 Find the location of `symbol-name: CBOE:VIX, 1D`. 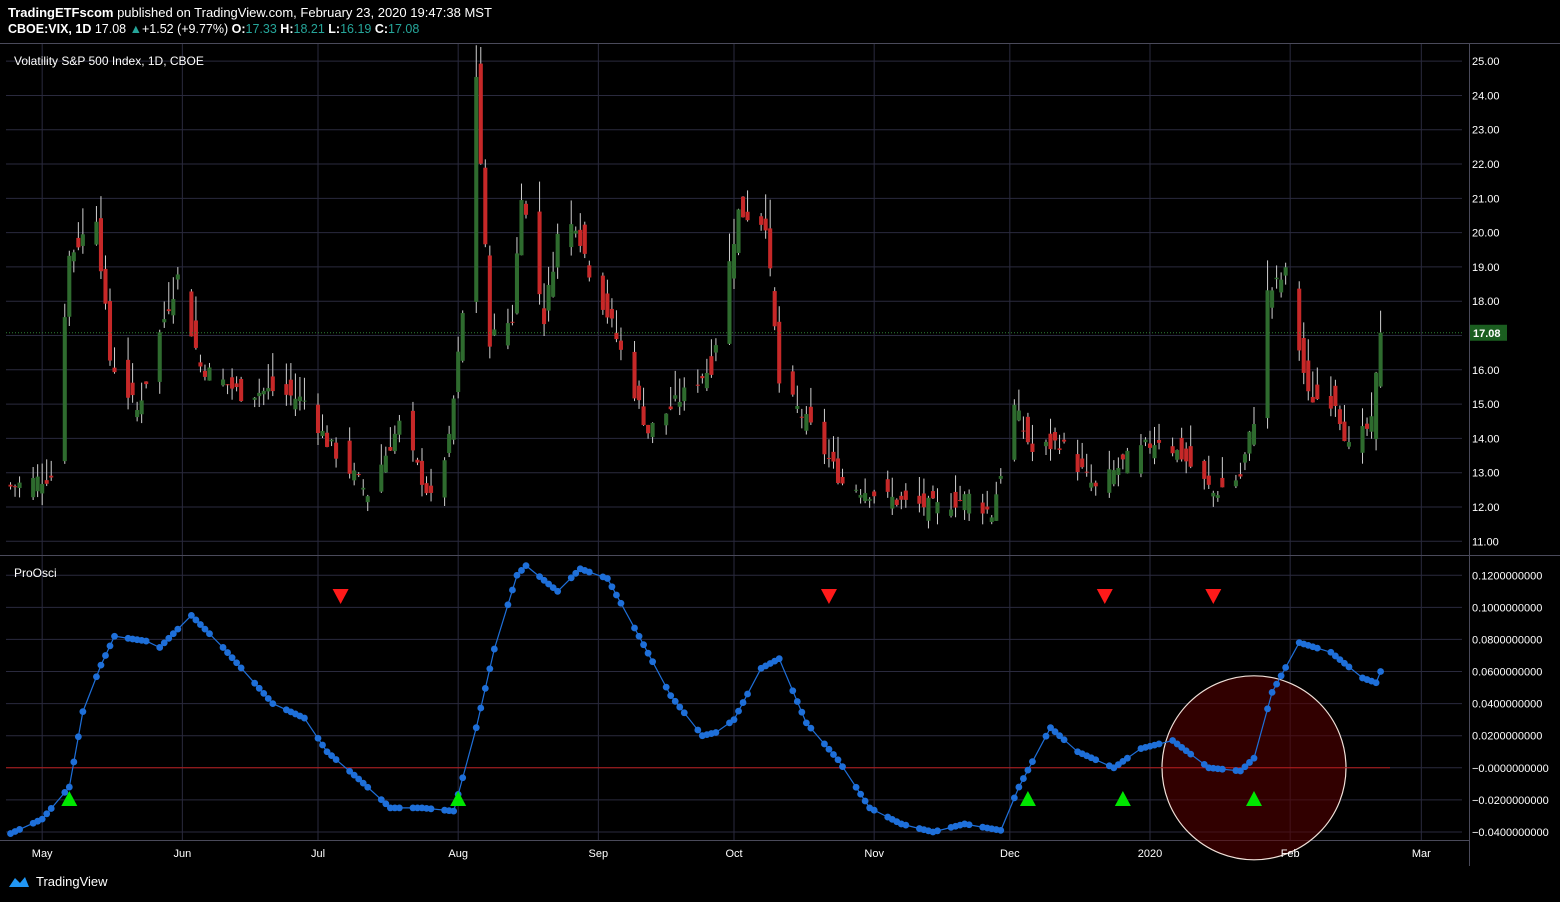

symbol-name: CBOE:VIX, 1D is located at coordinates (50, 29).